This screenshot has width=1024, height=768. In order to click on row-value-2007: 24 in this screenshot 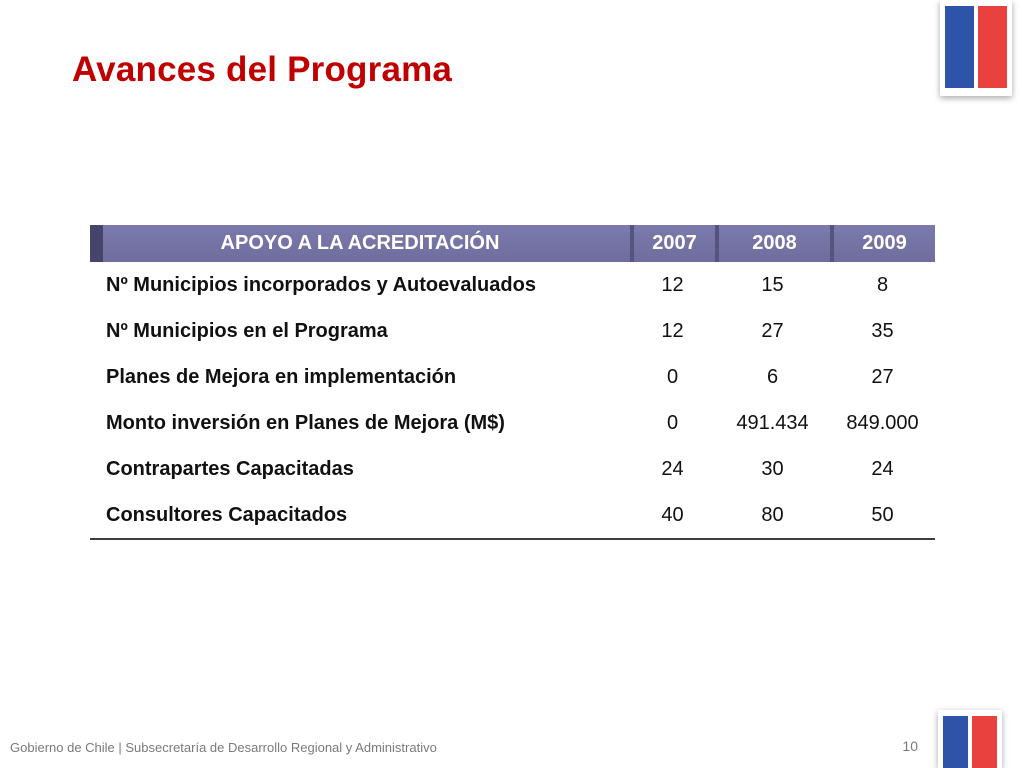, I will do `click(672, 468)`.